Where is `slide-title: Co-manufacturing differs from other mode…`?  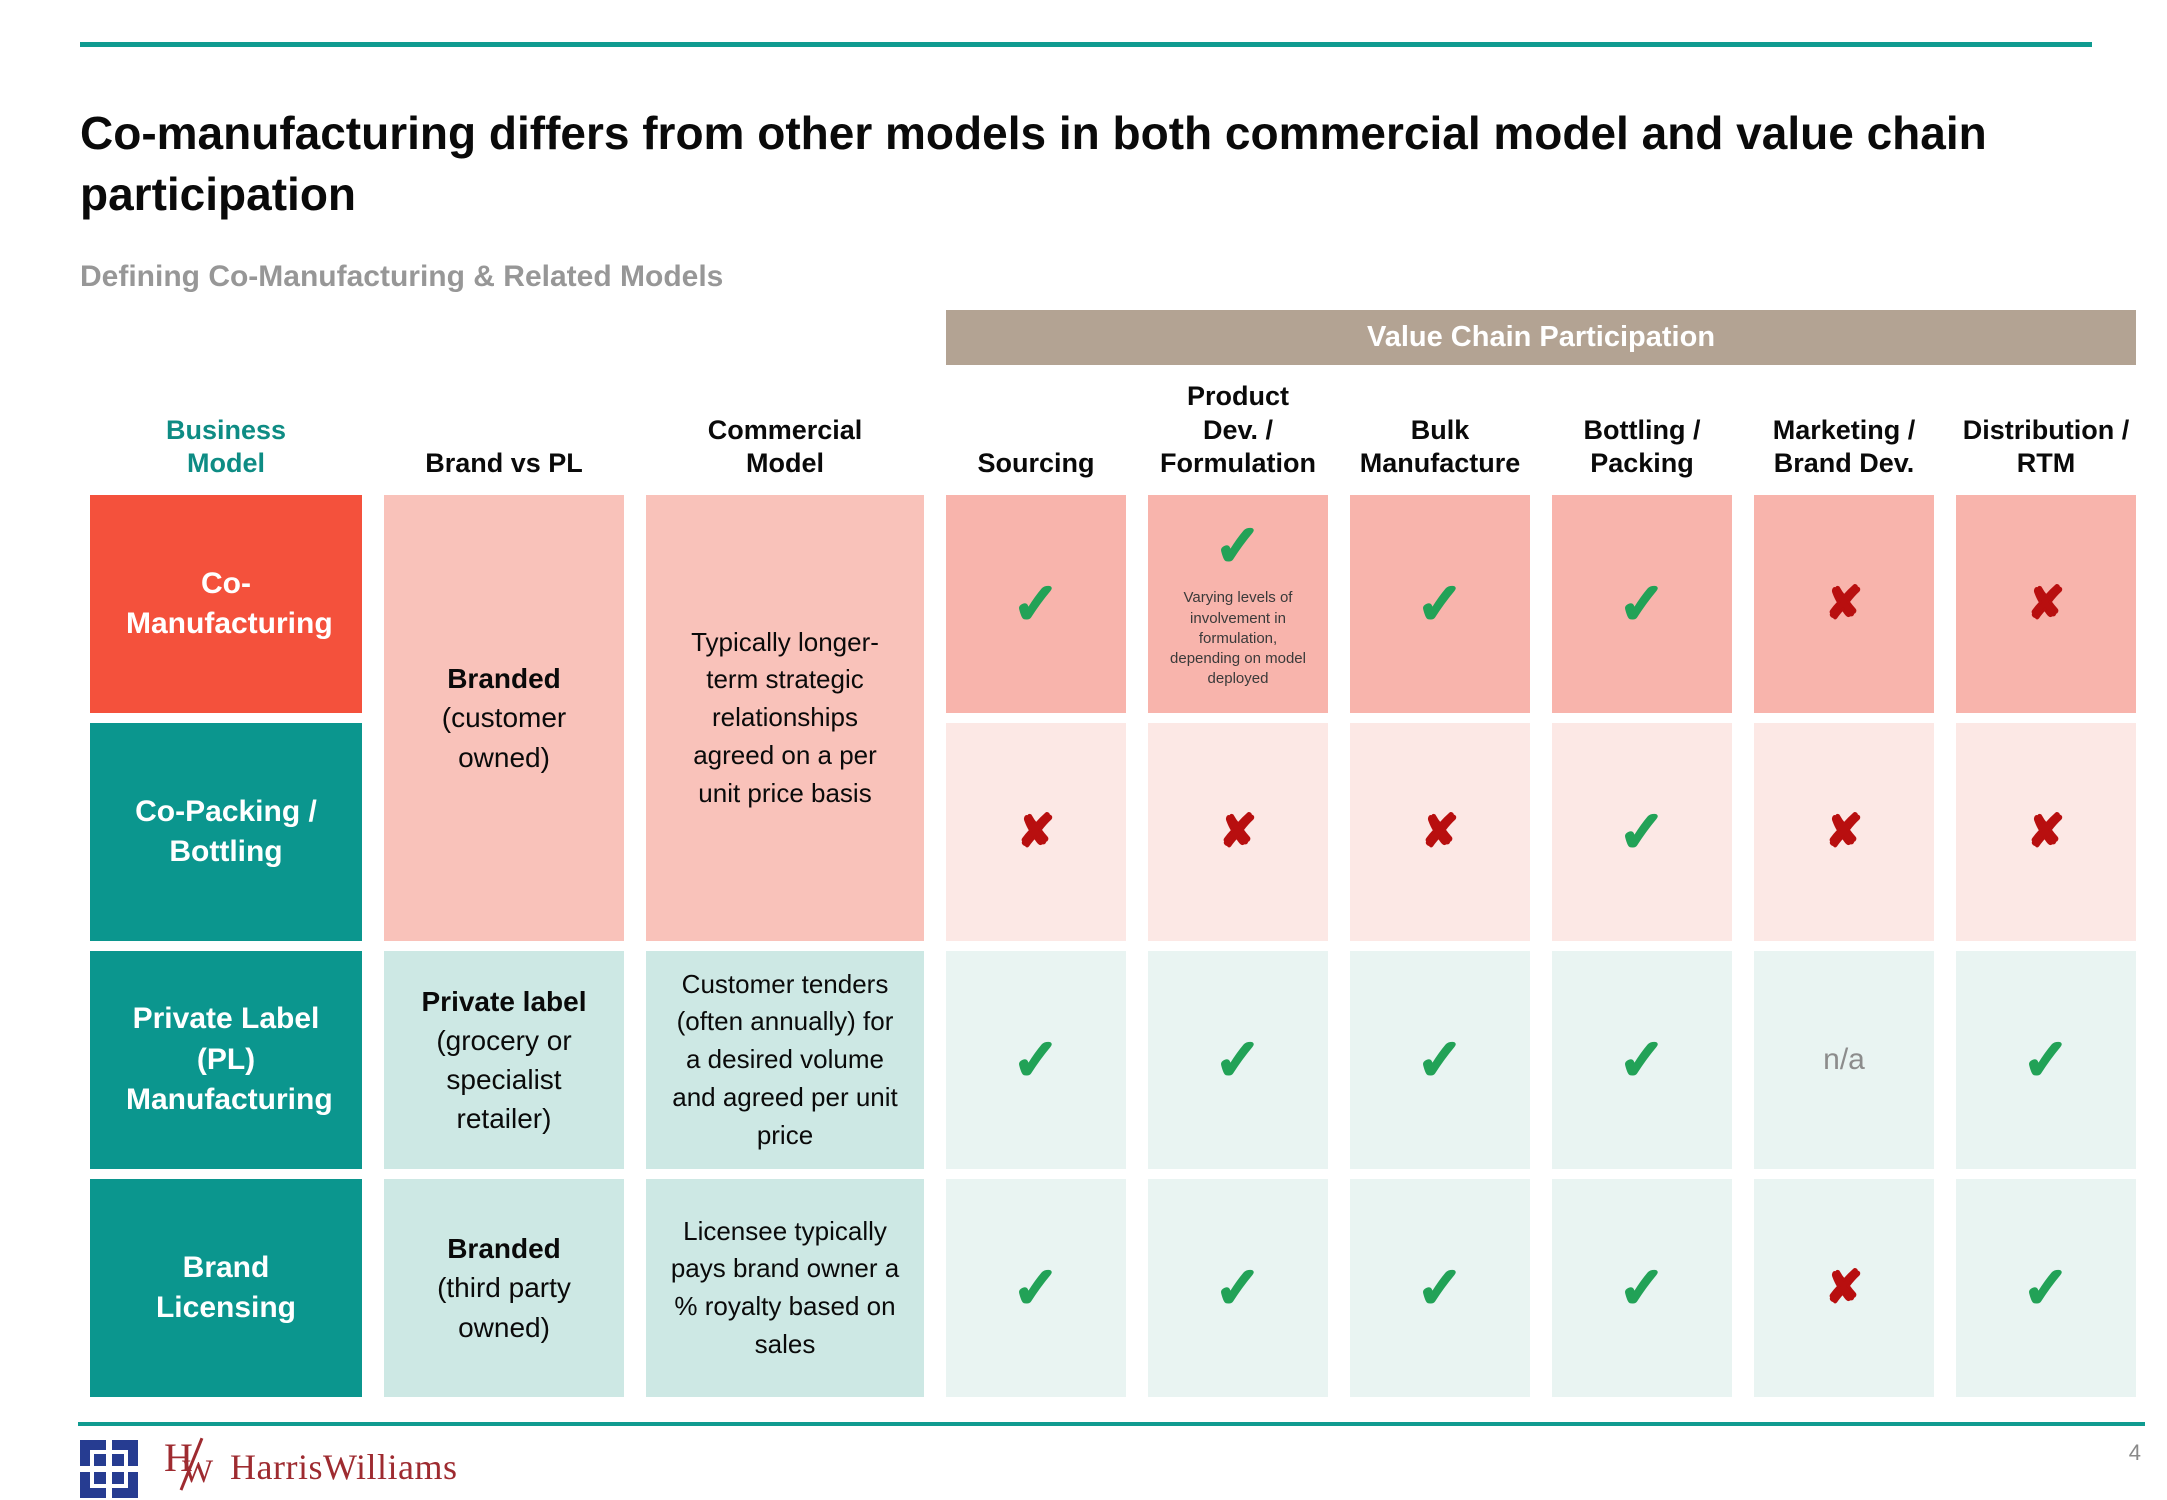 slide-title: Co-manufacturing differs from other mode… is located at coordinates (1033, 163).